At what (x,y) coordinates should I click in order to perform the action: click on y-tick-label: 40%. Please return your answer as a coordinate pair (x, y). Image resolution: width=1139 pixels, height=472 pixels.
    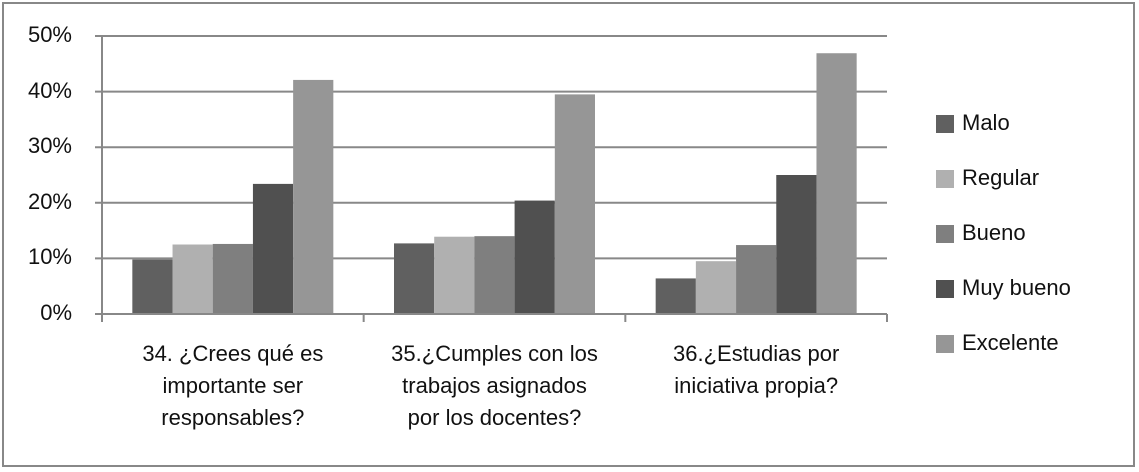
    Looking at the image, I should click on (49, 90).